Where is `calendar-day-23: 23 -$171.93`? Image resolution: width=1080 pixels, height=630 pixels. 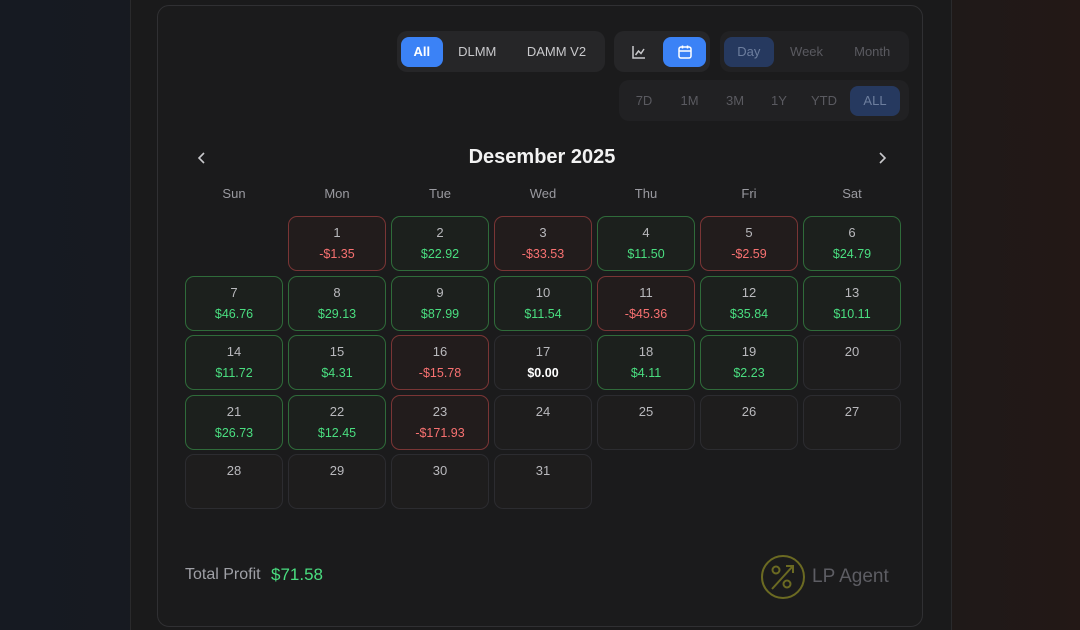
calendar-day-23: 23 -$171.93 is located at coordinates (440, 422).